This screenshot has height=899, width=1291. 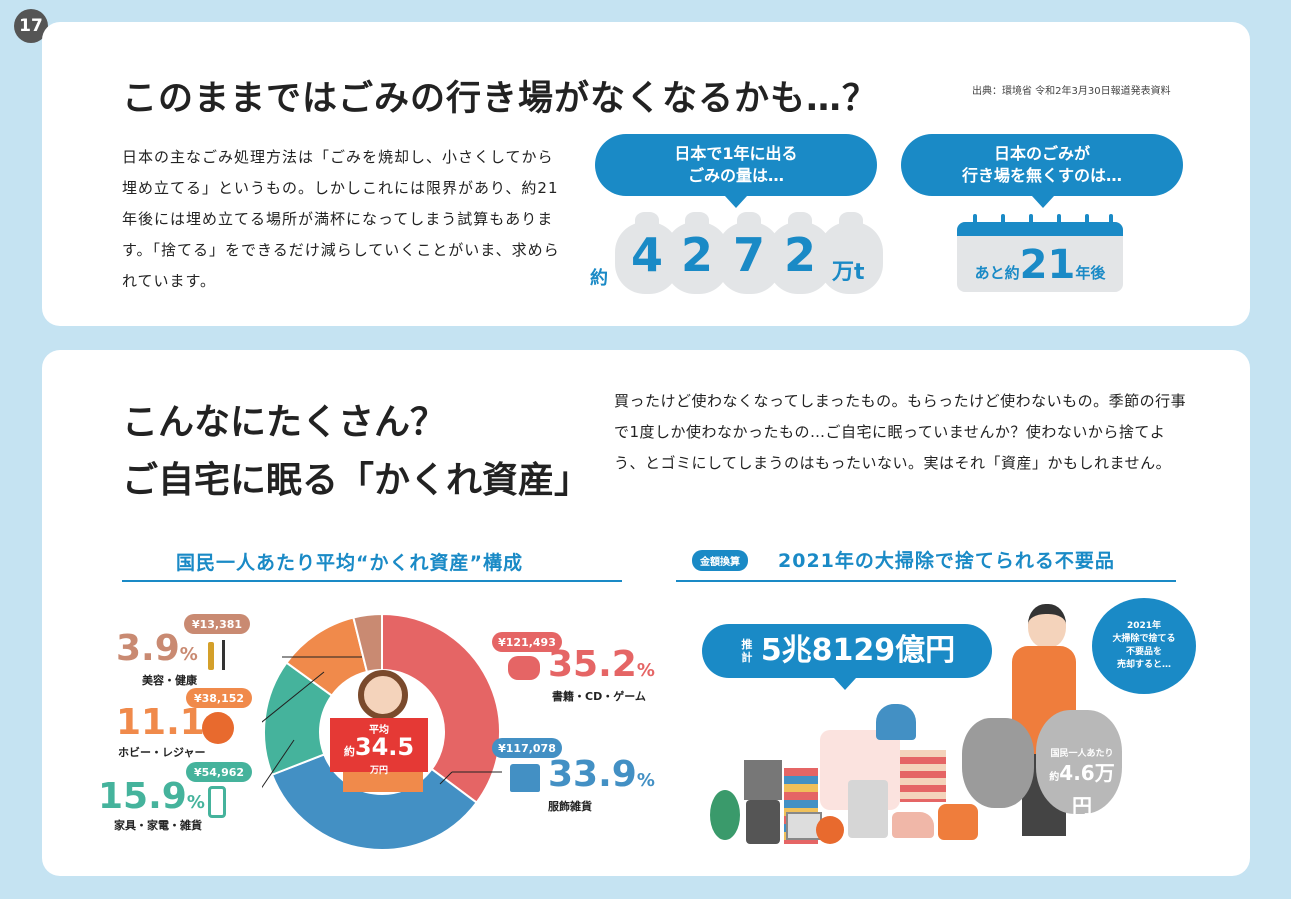 I want to click on slice-clothing, so click(x=374, y=802).